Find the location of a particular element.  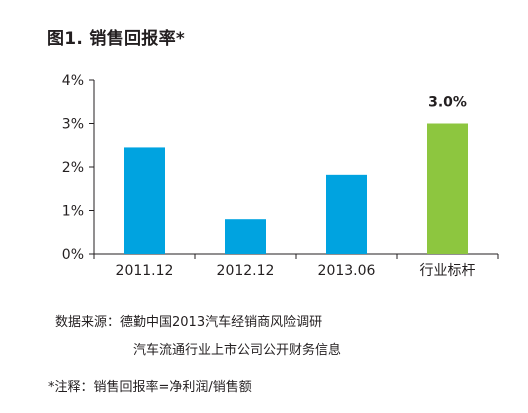

footnote: *注释：销售回报率=净利润/销售额 is located at coordinates (150, 387).